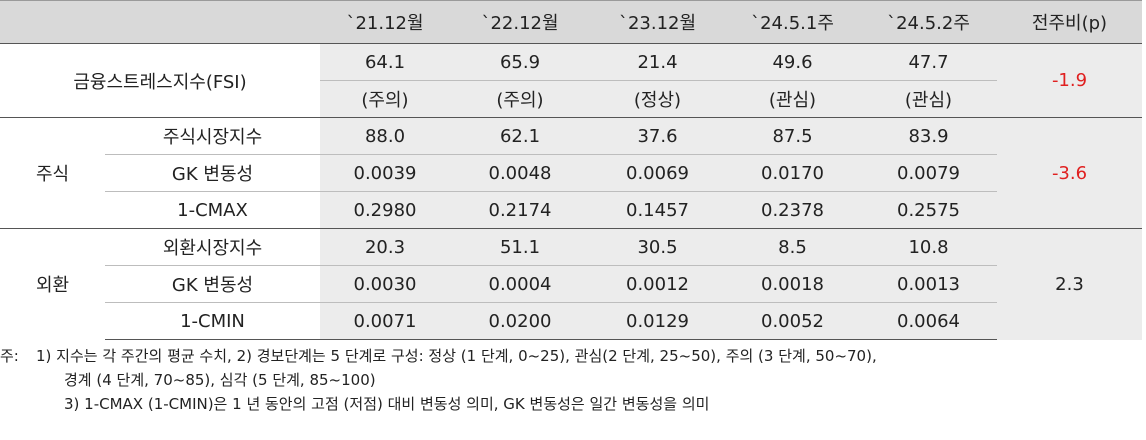 The height and width of the screenshot is (440, 1146). What do you see at coordinates (220, 380) in the screenshot?
I see `footnote-text: 경계 (4 단계, 70~85), 심각 (5 단계, 85~100)` at bounding box center [220, 380].